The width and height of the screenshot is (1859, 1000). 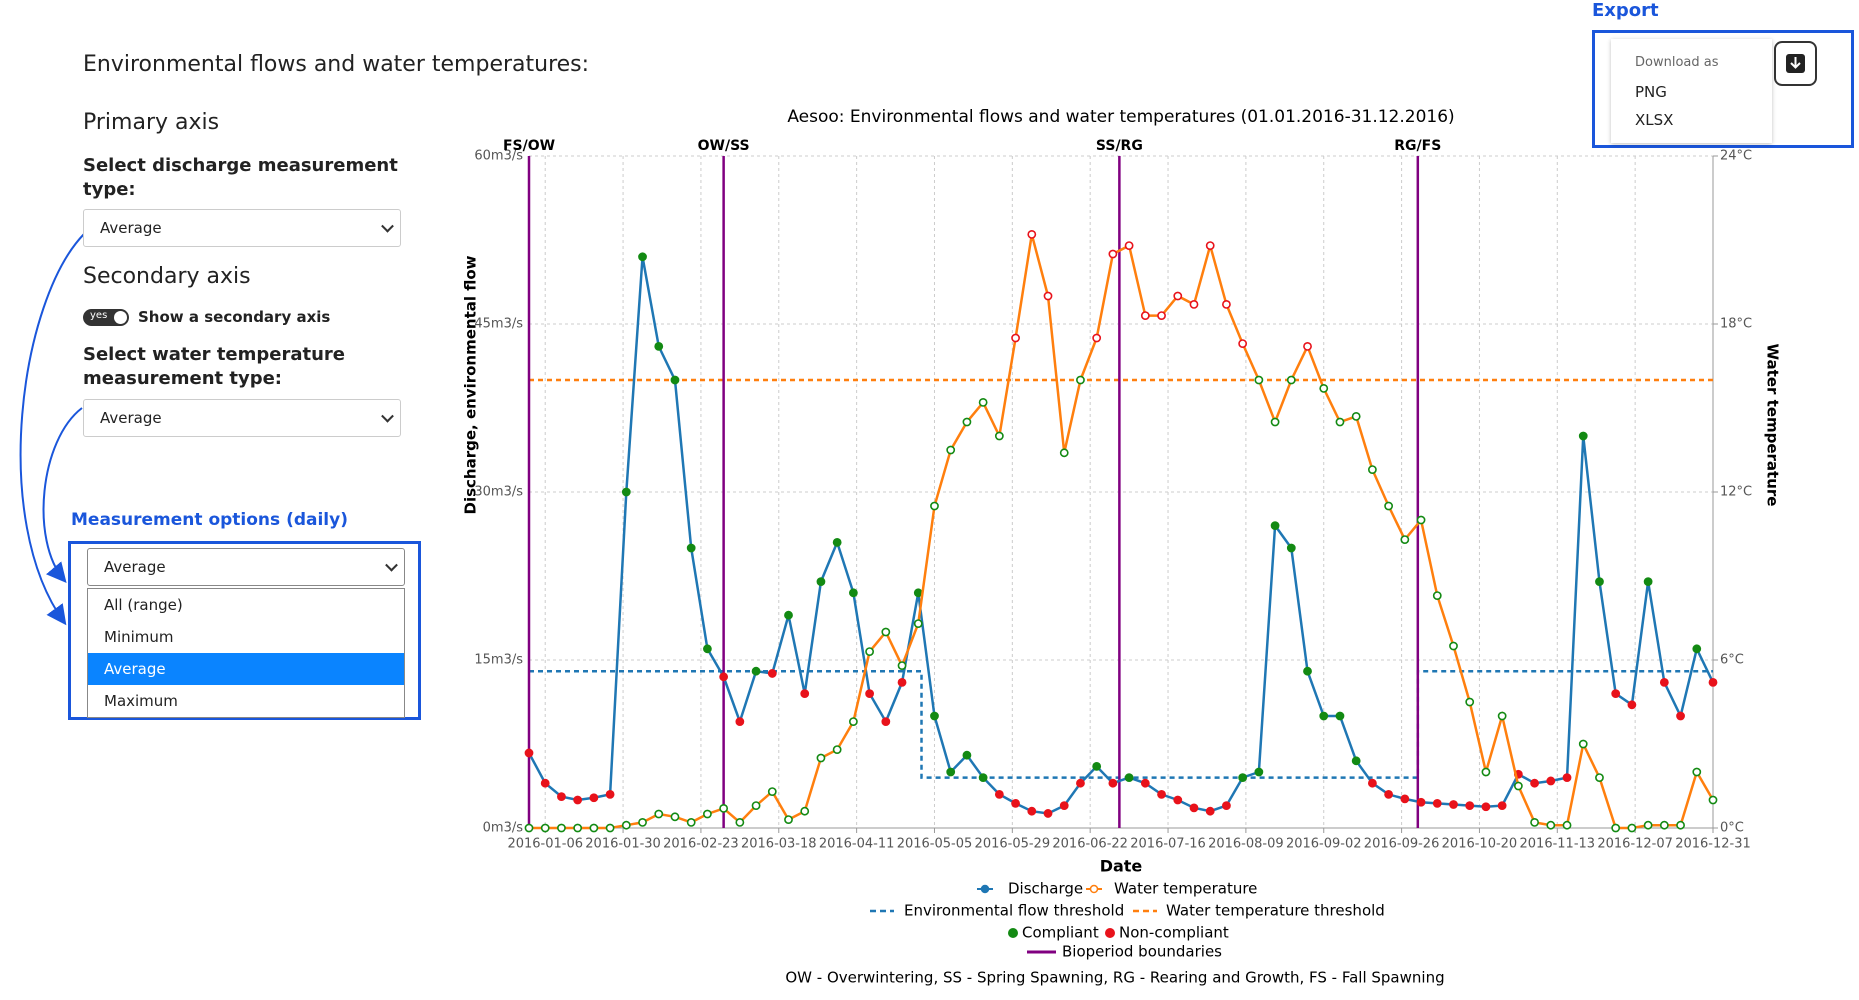 What do you see at coordinates (135, 567) in the screenshot?
I see `select-value: Average` at bounding box center [135, 567].